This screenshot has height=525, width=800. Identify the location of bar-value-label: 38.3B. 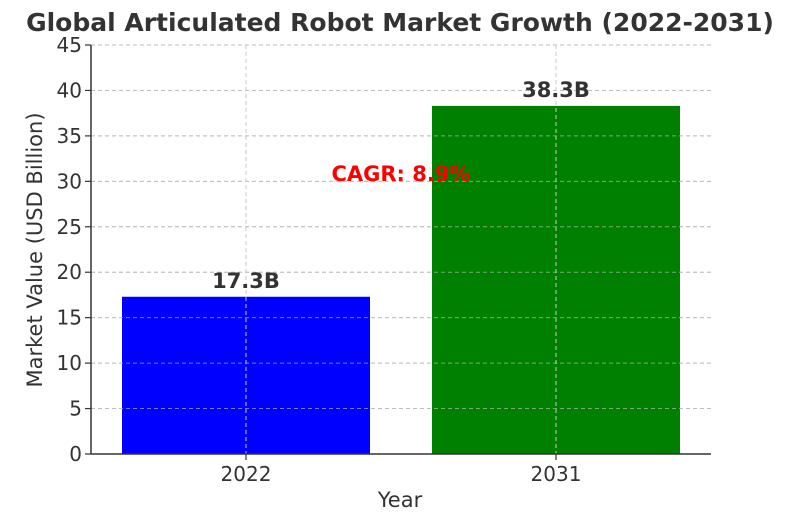
(556, 90).